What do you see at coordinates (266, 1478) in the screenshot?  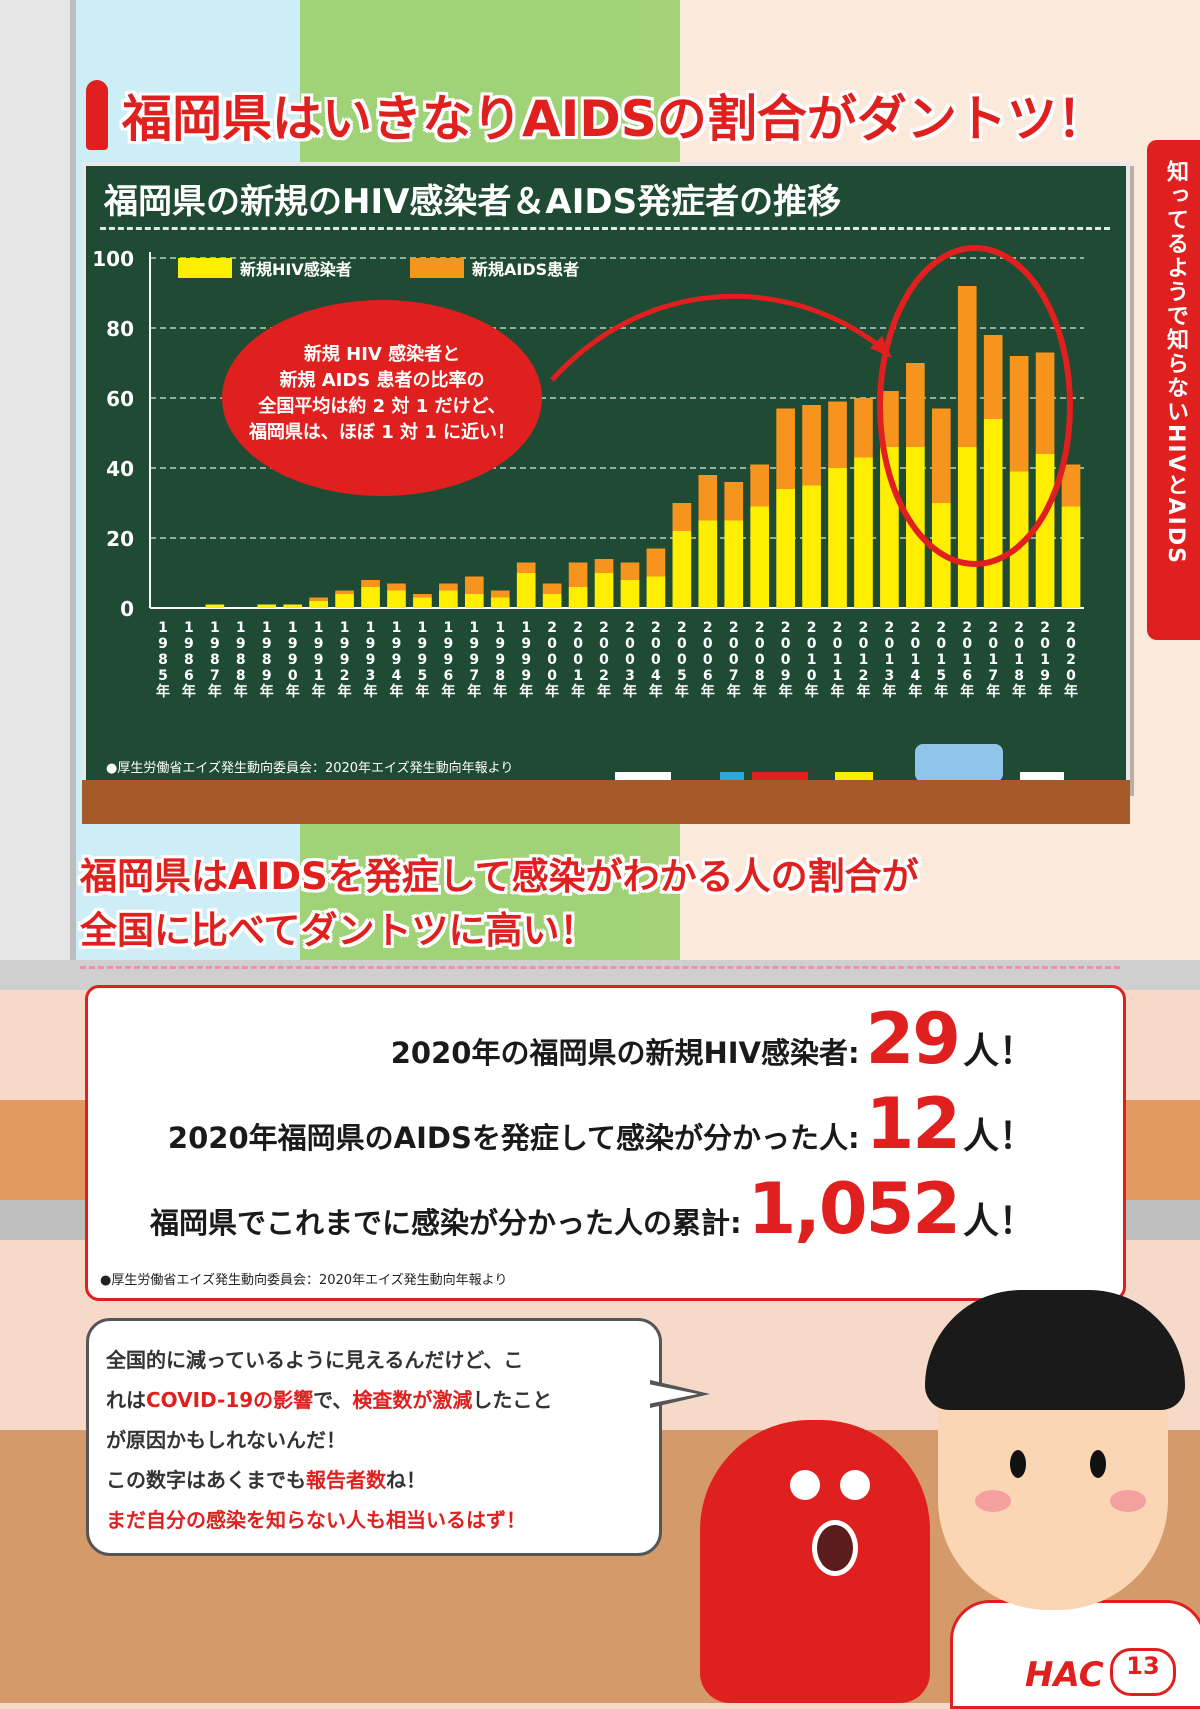 I see `bubble-line-4: この数字はあくまでも報告者数ね！` at bounding box center [266, 1478].